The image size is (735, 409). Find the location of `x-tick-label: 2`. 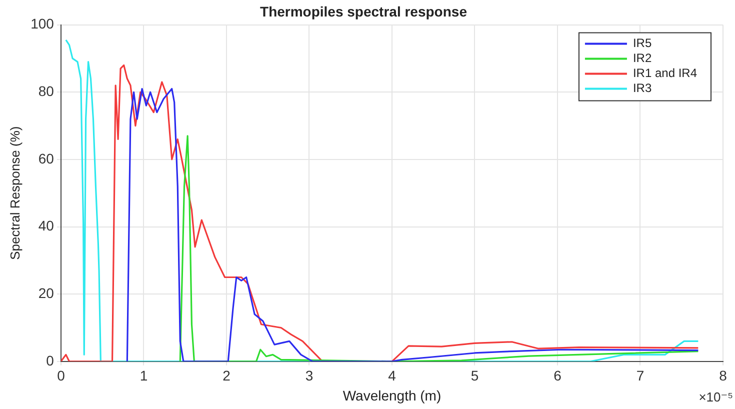

x-tick-label: 2 is located at coordinates (226, 376).